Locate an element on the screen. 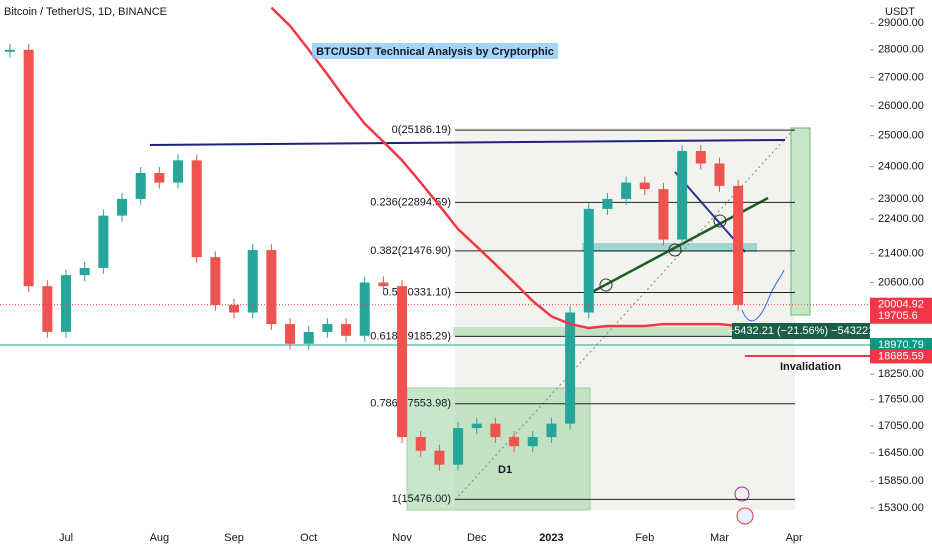 The image size is (932, 550). symbol: Bitcoin / TetherUS, 1D, BINANCE is located at coordinates (85, 12).